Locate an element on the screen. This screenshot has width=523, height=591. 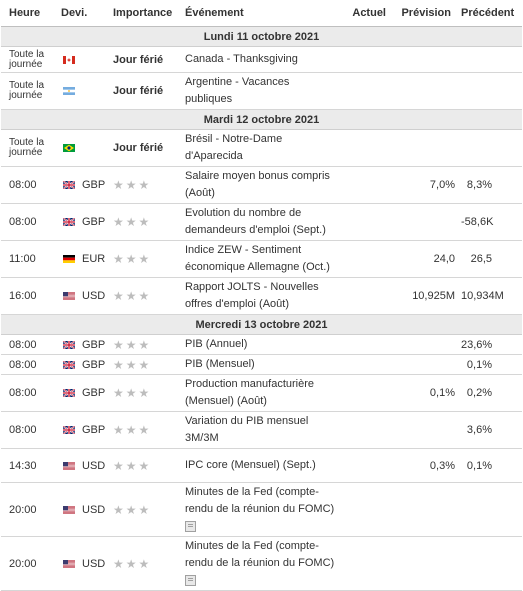
event-name: Brésil - Notre-Dame d'Aparecida is located at coordinates (234, 147).